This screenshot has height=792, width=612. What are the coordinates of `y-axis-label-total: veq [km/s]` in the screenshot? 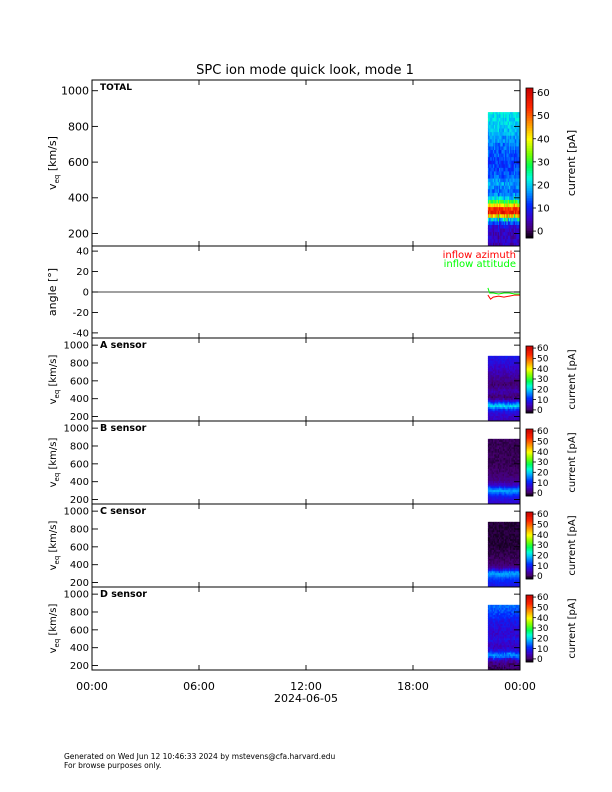 It's located at (53, 163).